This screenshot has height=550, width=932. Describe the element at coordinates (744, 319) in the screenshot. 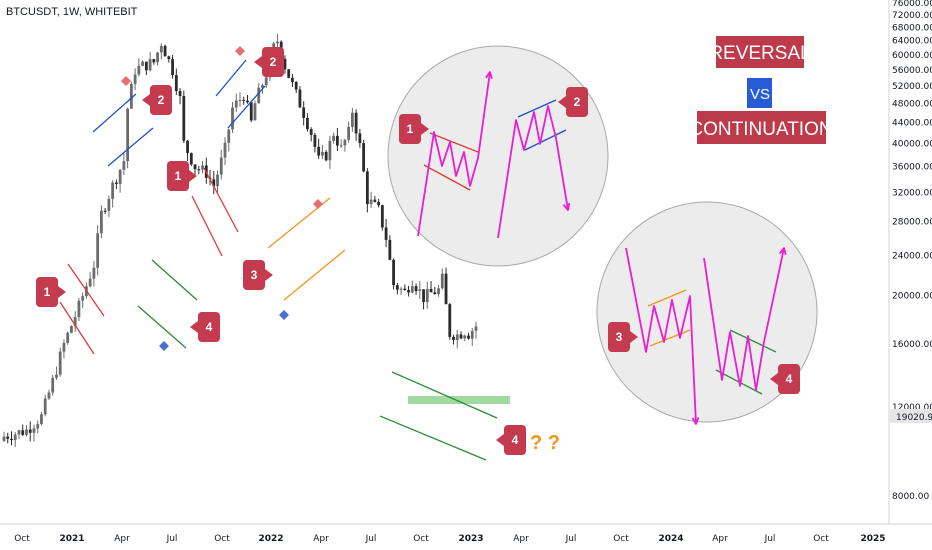

I see `continuation-4-path` at that location.